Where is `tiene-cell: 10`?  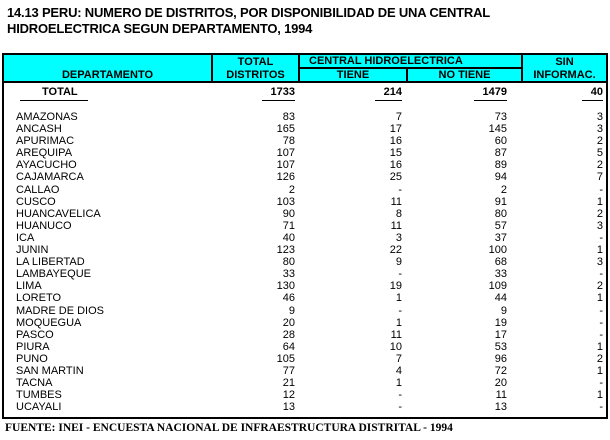
tiene-cell: 10 is located at coordinates (395, 346).